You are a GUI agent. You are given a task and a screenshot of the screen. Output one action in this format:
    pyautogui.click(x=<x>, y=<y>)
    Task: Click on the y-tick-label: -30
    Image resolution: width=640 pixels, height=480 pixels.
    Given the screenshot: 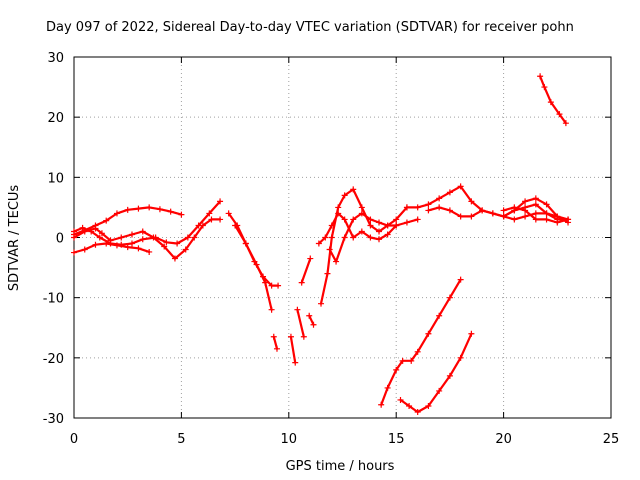 What is the action you would take?
    pyautogui.click(x=53, y=419)
    